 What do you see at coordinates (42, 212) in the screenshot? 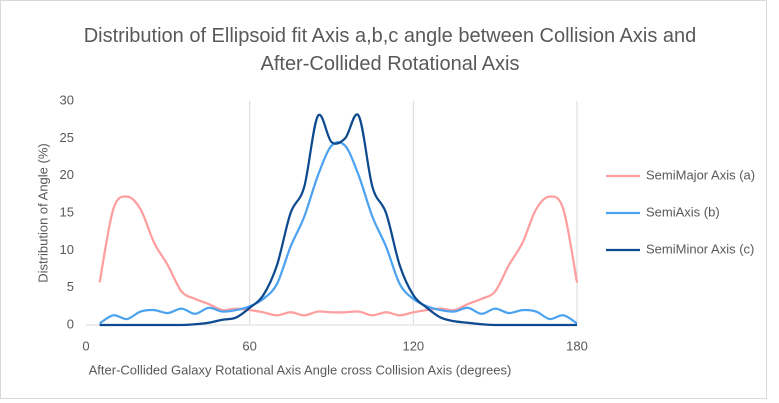
I see `y-axis-label: Distribution of Angle (%)` at bounding box center [42, 212].